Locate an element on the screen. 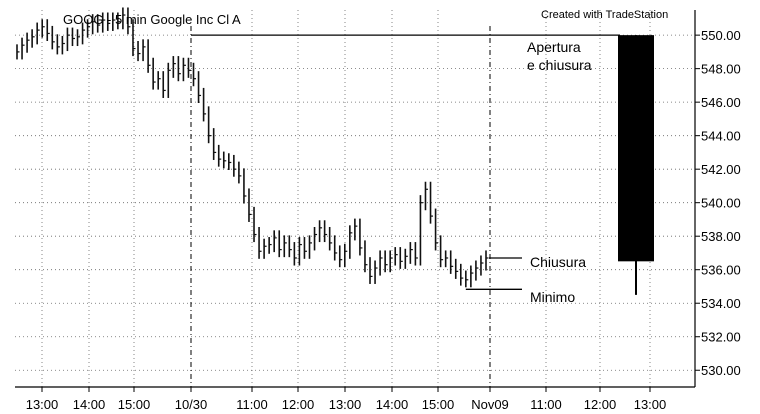 The image size is (760, 414). y-tick-label: 546.00 is located at coordinates (721, 102).